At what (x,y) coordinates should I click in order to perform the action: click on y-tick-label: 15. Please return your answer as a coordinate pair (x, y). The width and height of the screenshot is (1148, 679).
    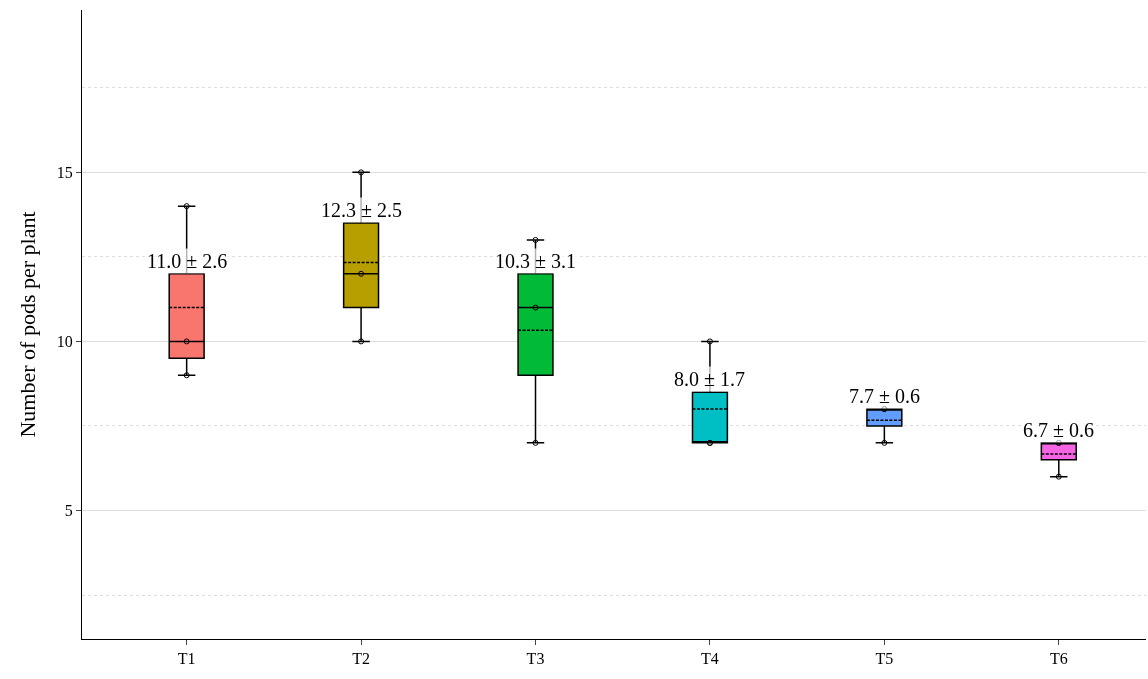
    Looking at the image, I should click on (64, 172).